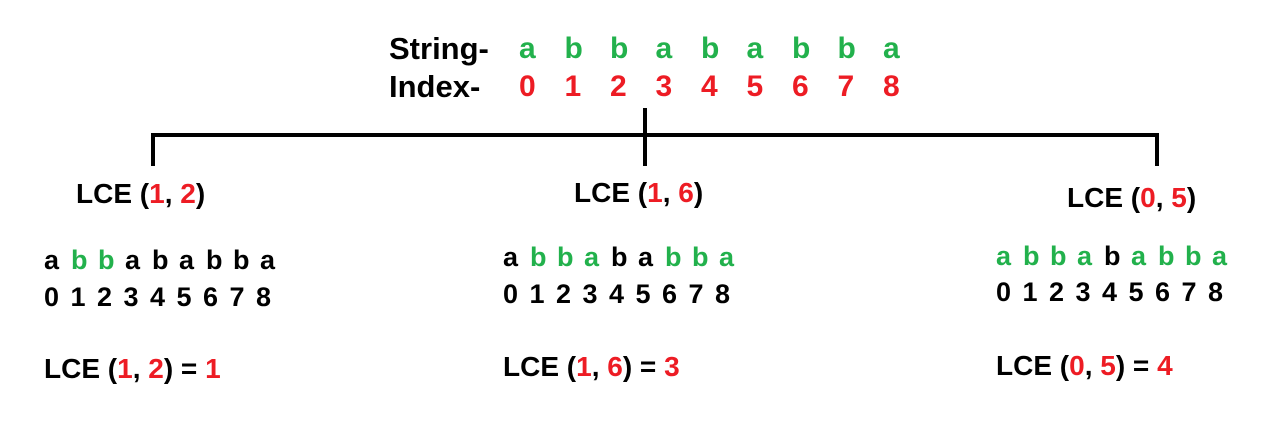 This screenshot has width=1275, height=431. What do you see at coordinates (846, 86) in the screenshot?
I see `header-index: 7` at bounding box center [846, 86].